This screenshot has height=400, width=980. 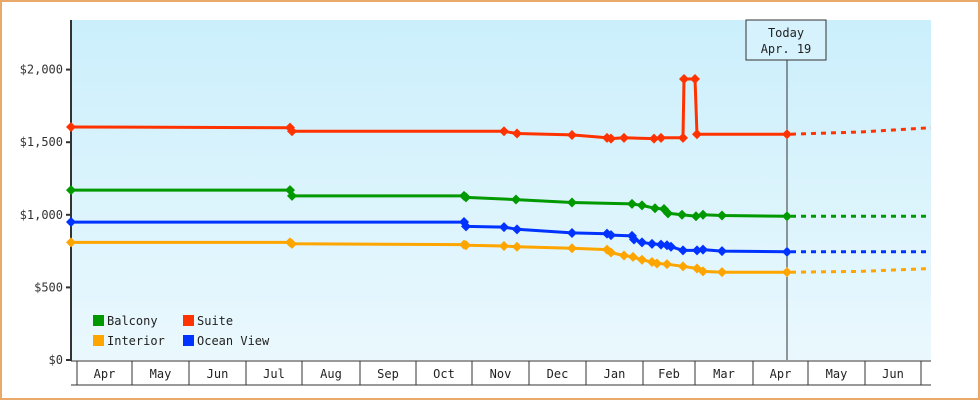 What do you see at coordinates (615, 374) in the screenshot?
I see `x-tick-label: Jan` at bounding box center [615, 374].